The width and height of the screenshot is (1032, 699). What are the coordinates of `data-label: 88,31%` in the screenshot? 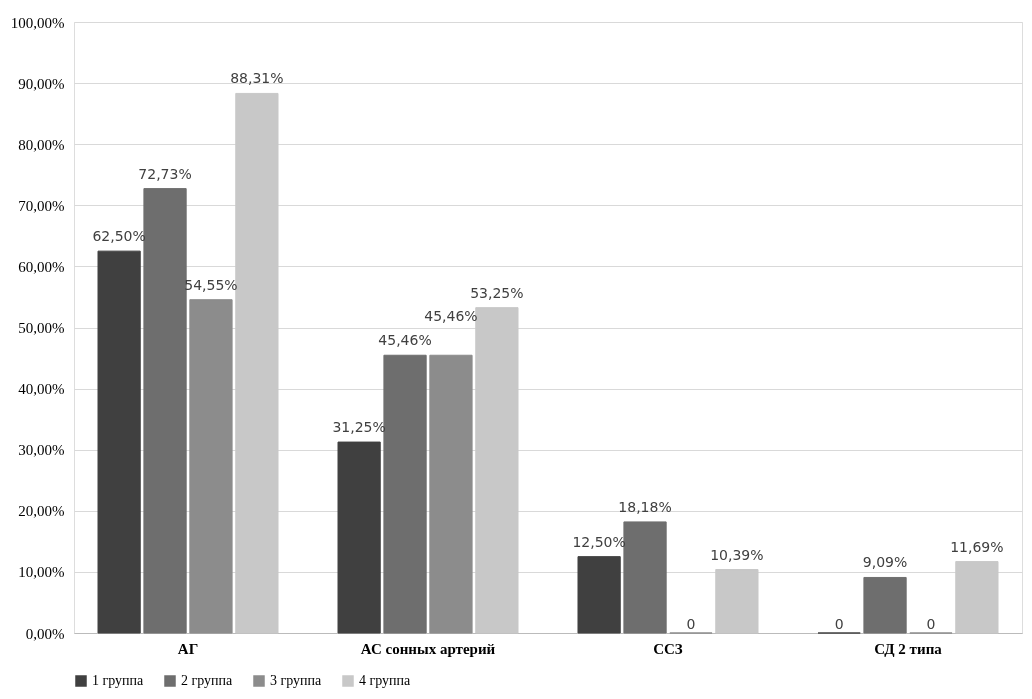 It's located at (257, 78).